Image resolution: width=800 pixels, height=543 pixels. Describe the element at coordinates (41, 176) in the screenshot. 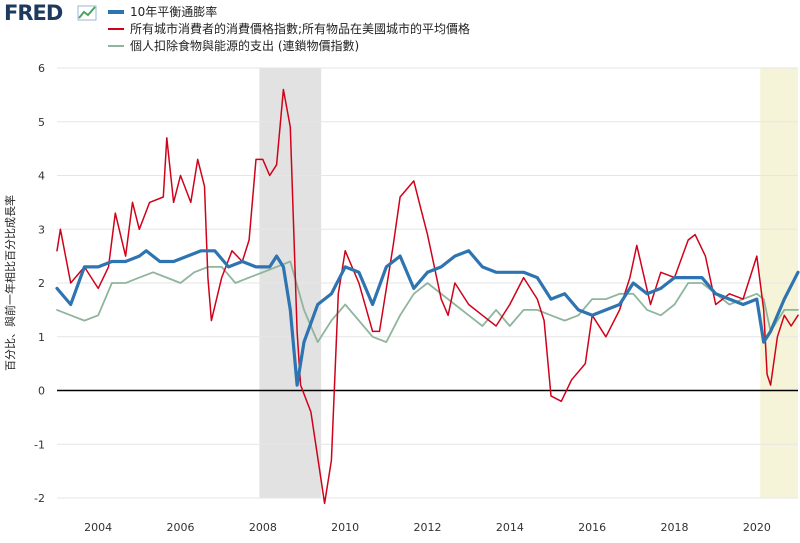

I see `y-tick-label: 4` at that location.